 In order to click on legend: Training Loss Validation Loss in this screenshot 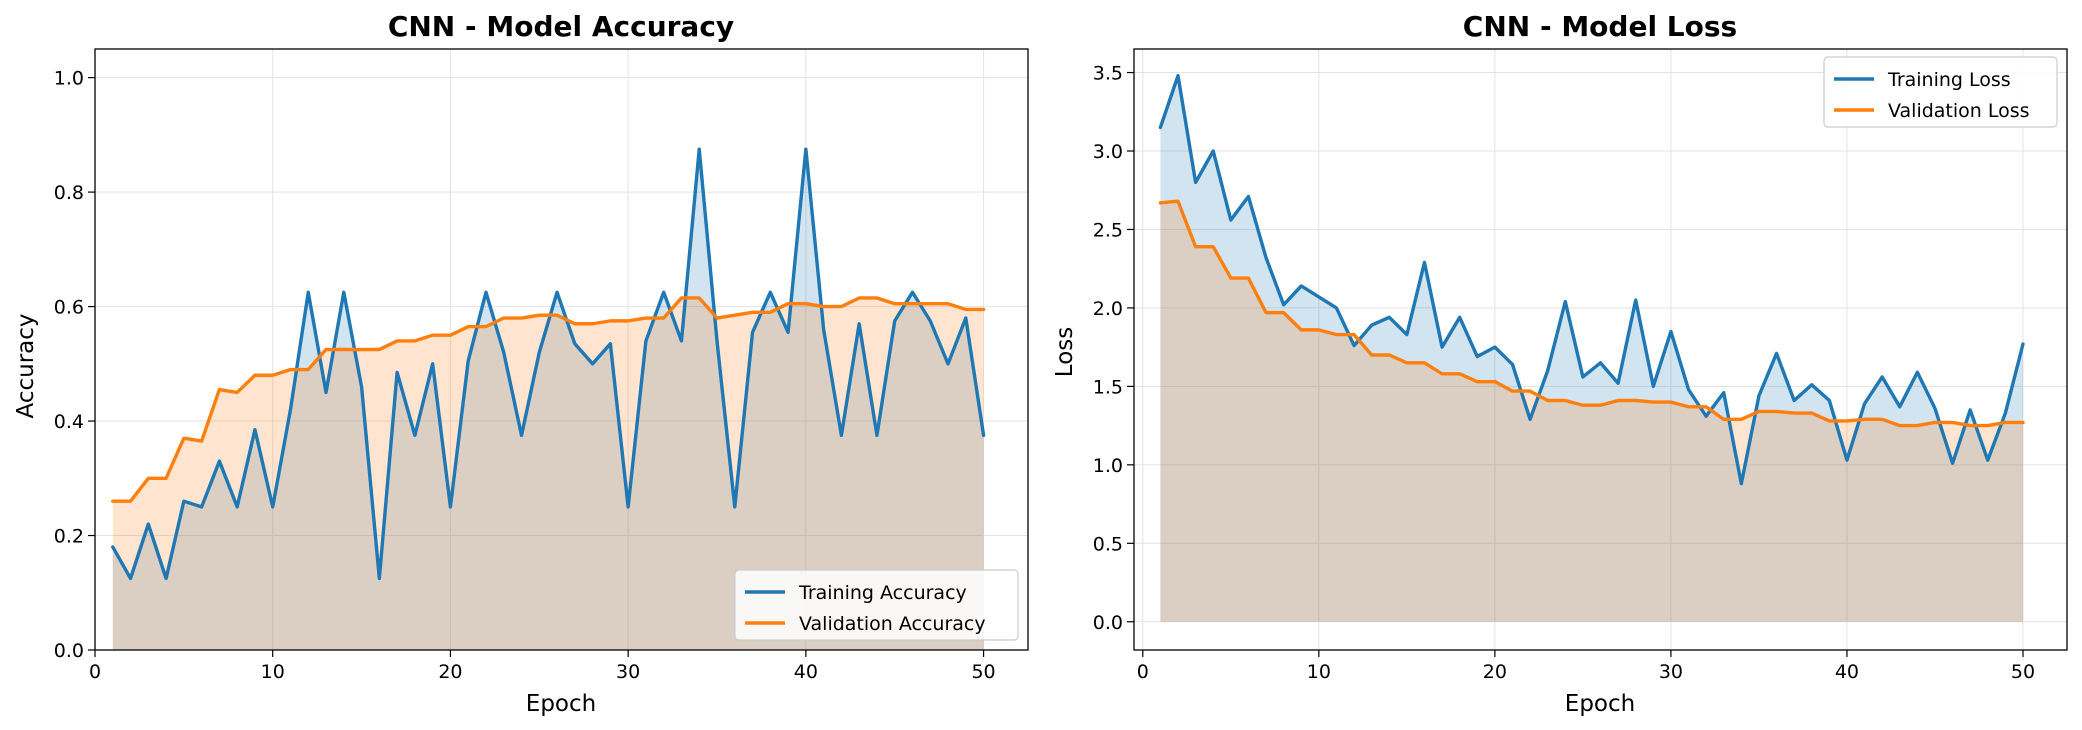, I will do `click(1940, 92)`.